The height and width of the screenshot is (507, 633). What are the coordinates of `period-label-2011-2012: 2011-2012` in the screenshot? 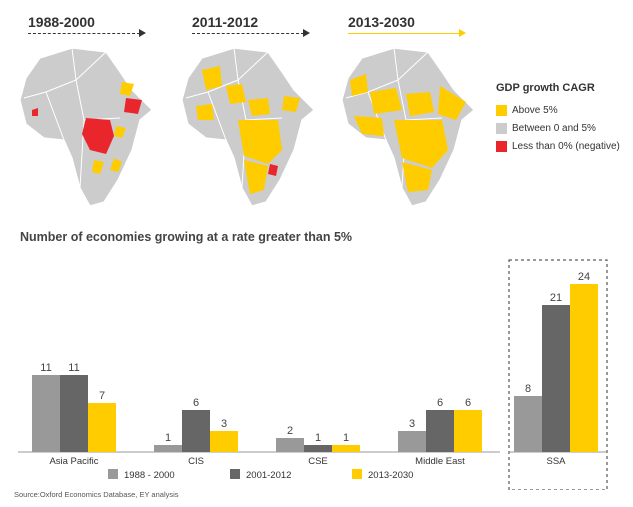 It's located at (225, 22).